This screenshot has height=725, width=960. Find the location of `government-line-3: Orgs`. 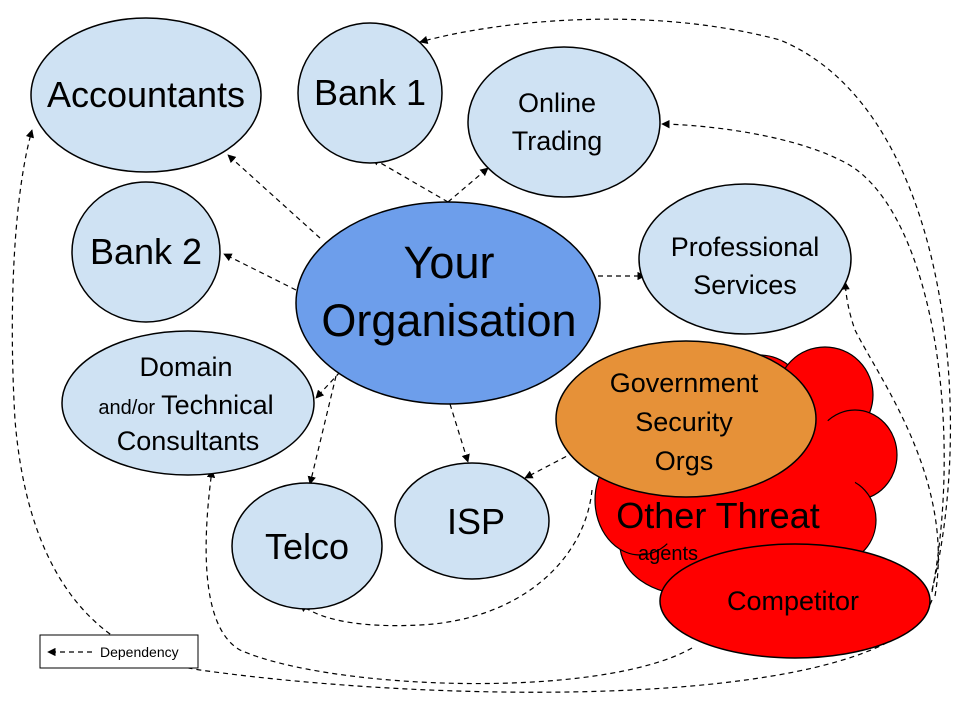

government-line-3: Orgs is located at coordinates (684, 461).